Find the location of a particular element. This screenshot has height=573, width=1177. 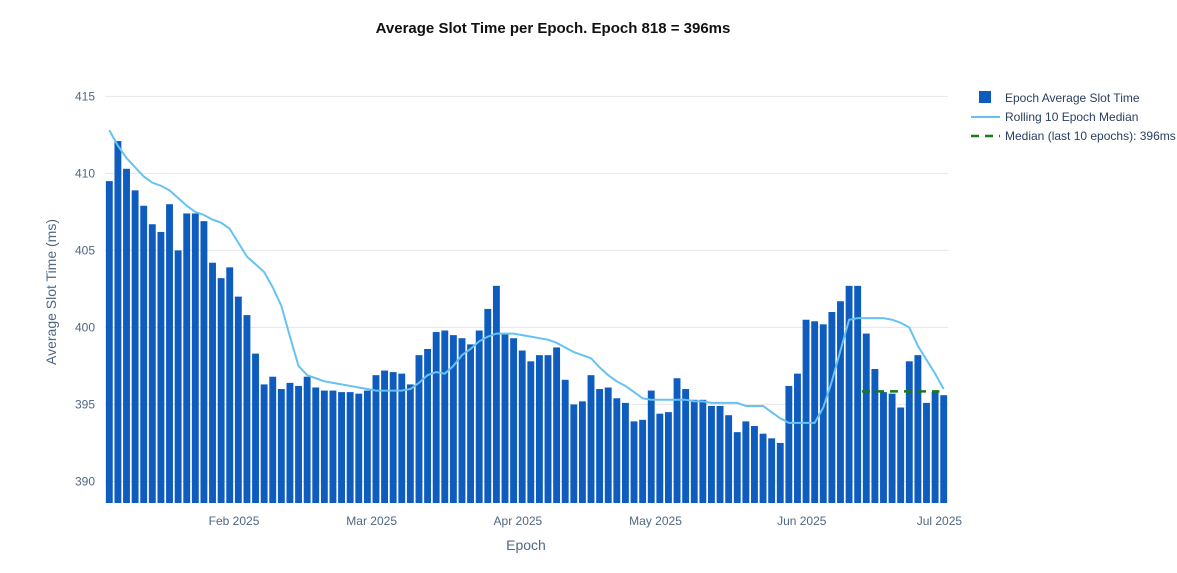

legend-swatch-bar is located at coordinates (985, 97).